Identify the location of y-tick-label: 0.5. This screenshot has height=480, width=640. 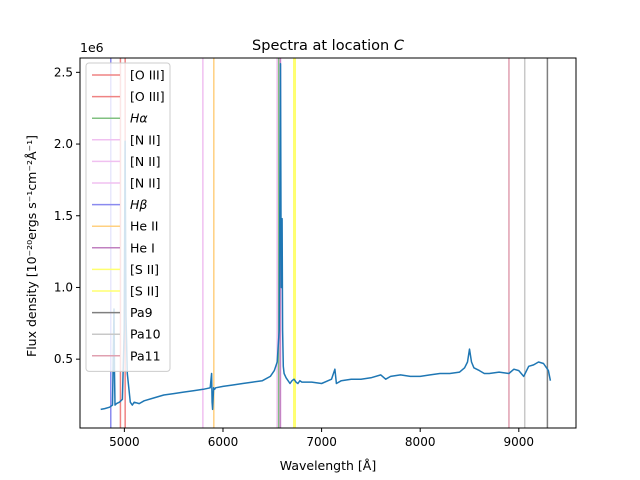
(63, 359).